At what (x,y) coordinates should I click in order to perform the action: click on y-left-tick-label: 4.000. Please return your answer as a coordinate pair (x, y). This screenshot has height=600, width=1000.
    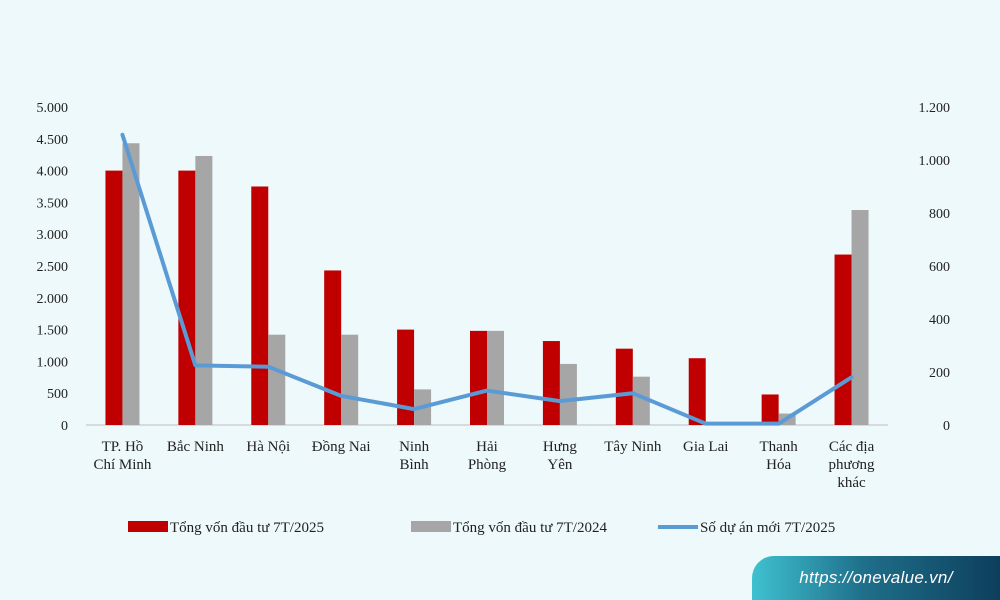
    Looking at the image, I should click on (53, 172).